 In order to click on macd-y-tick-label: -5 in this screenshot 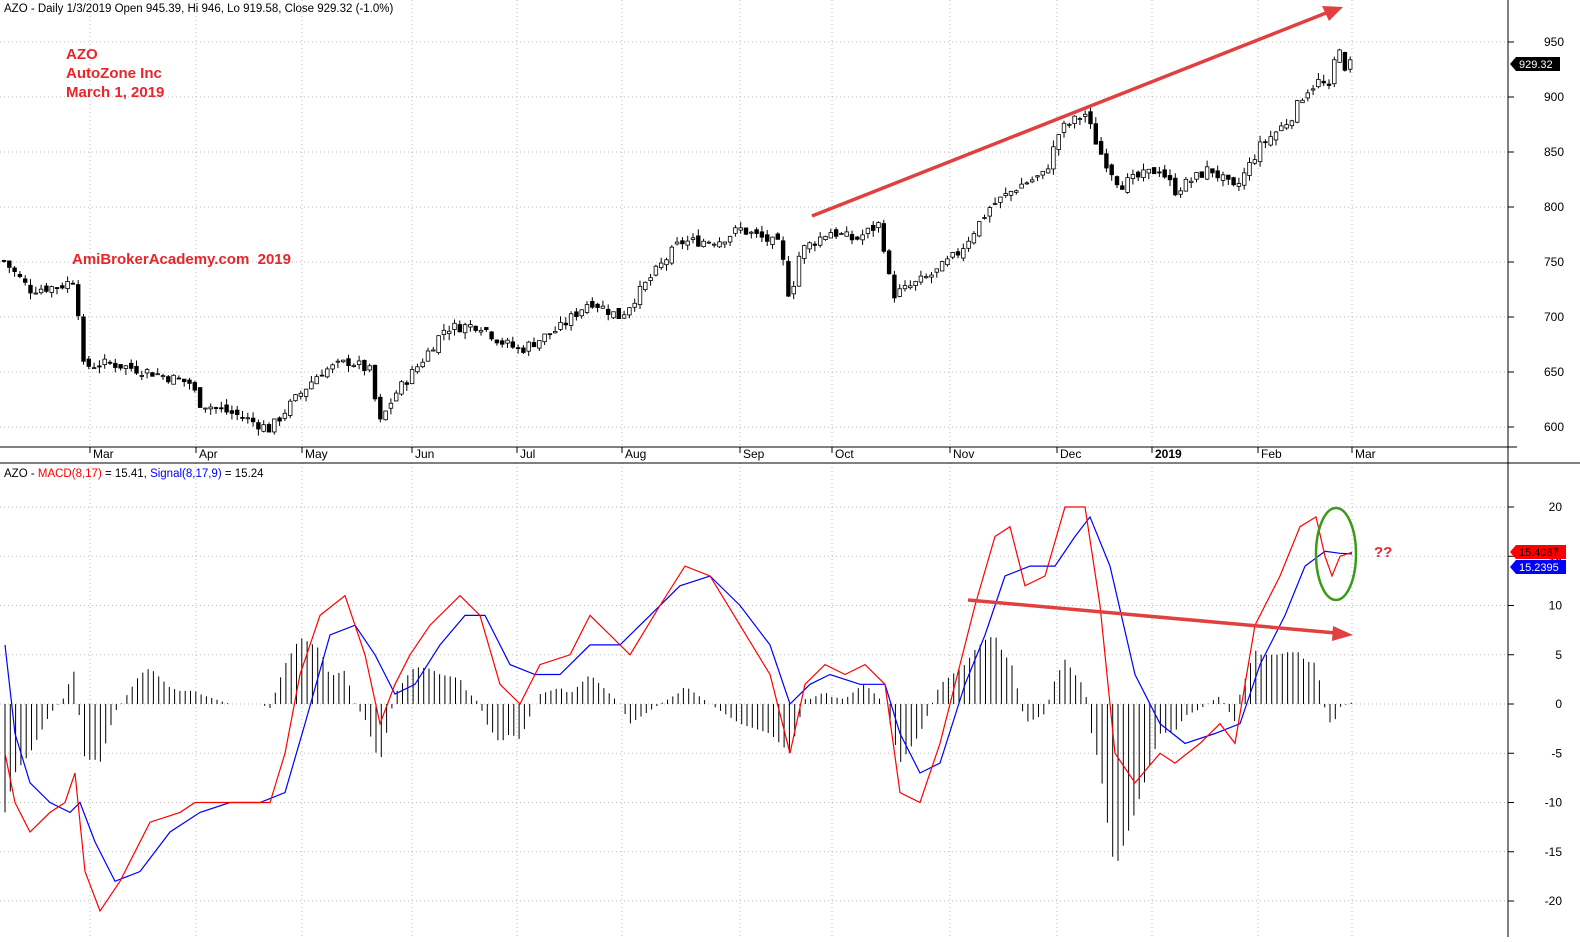, I will do `click(1556, 753)`.